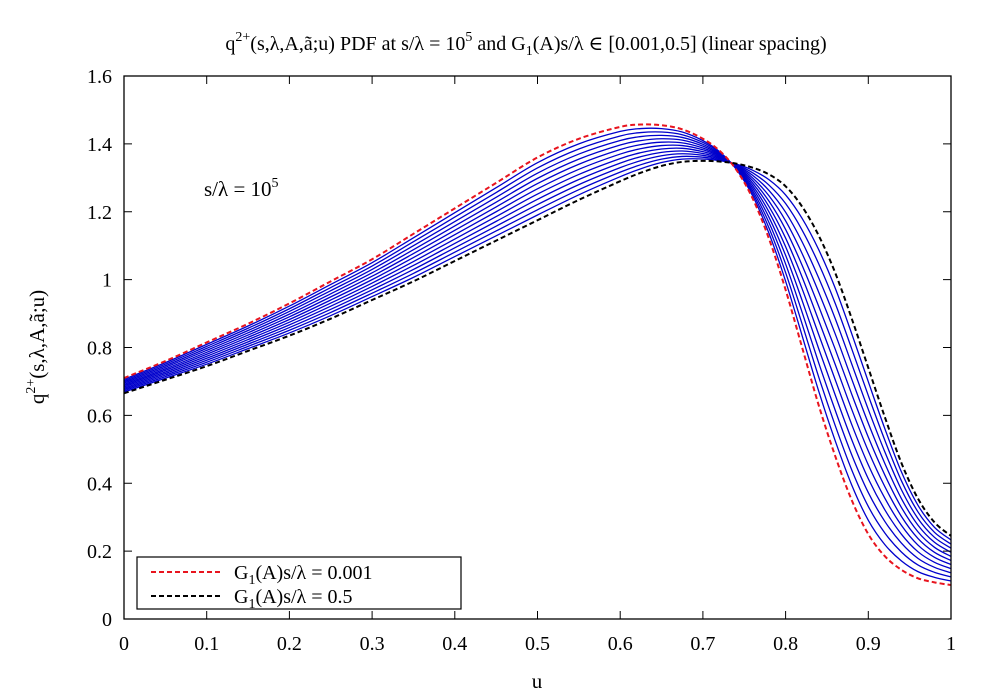 The height and width of the screenshot is (698, 997). Describe the element at coordinates (537, 644) in the screenshot. I see `x-tick-label: 0.5` at that location.